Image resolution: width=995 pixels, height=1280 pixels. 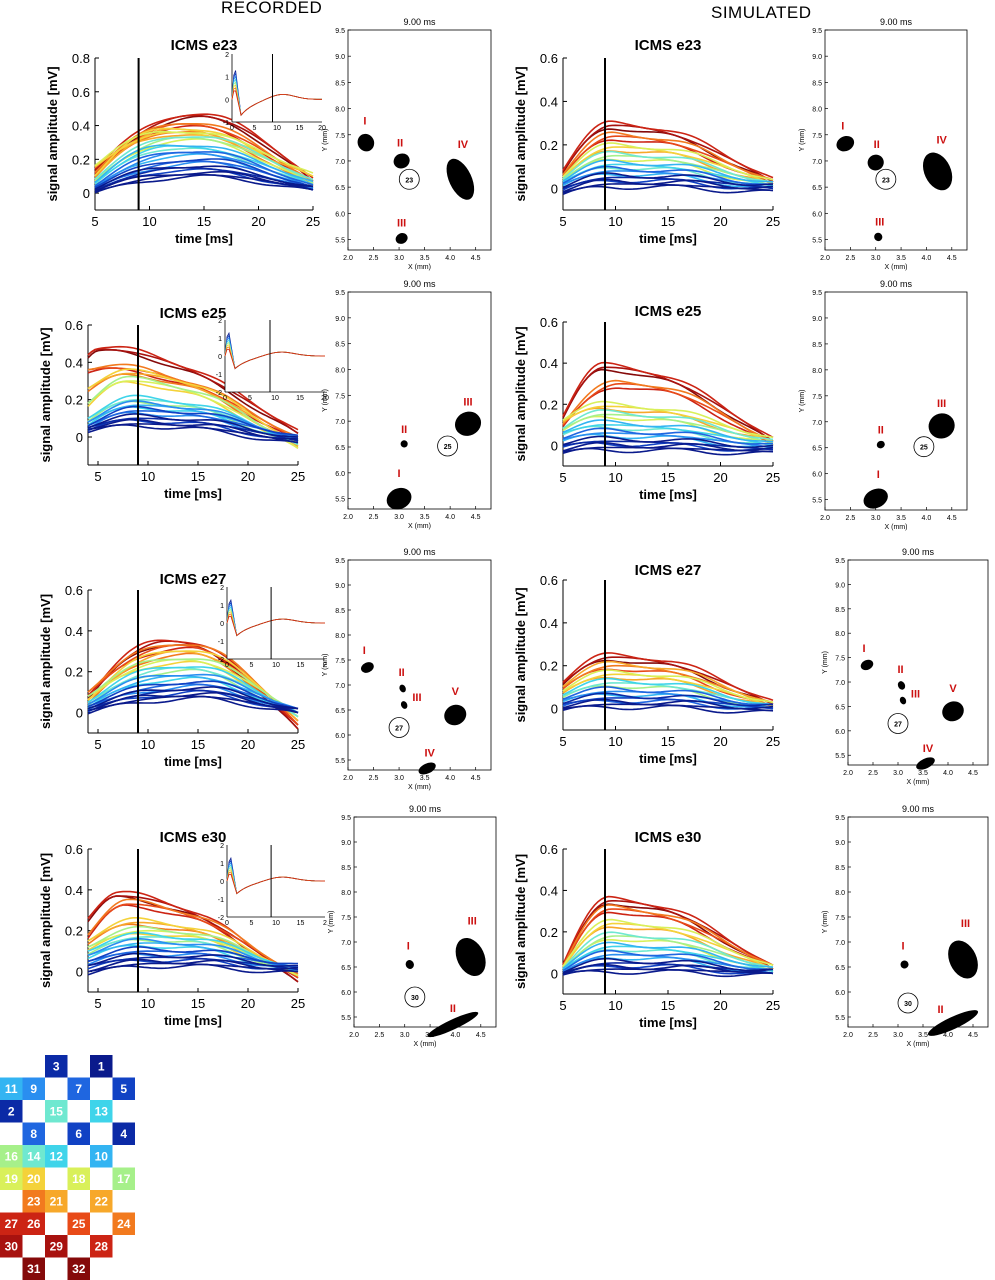 What do you see at coordinates (901, 258) in the screenshot?
I see `x-tick-label: 3.5` at bounding box center [901, 258].